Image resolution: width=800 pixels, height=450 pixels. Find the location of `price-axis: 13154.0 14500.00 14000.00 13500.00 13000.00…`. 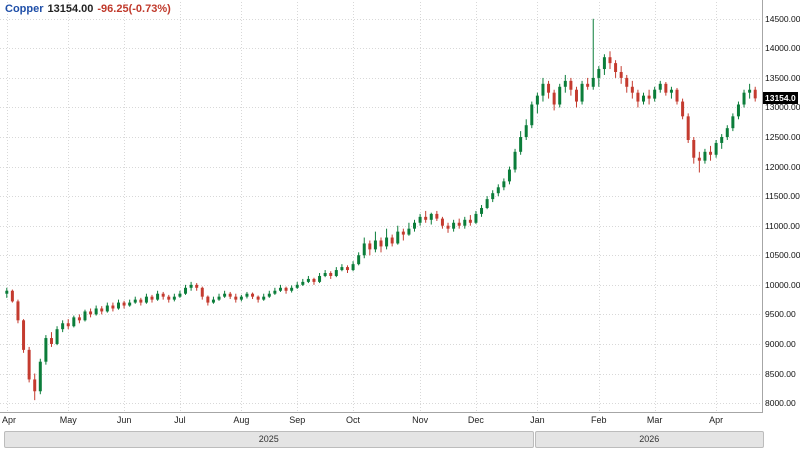

price-axis: 13154.0 14500.00 14000.00 13500.00 13000.00… is located at coordinates (781, 206).